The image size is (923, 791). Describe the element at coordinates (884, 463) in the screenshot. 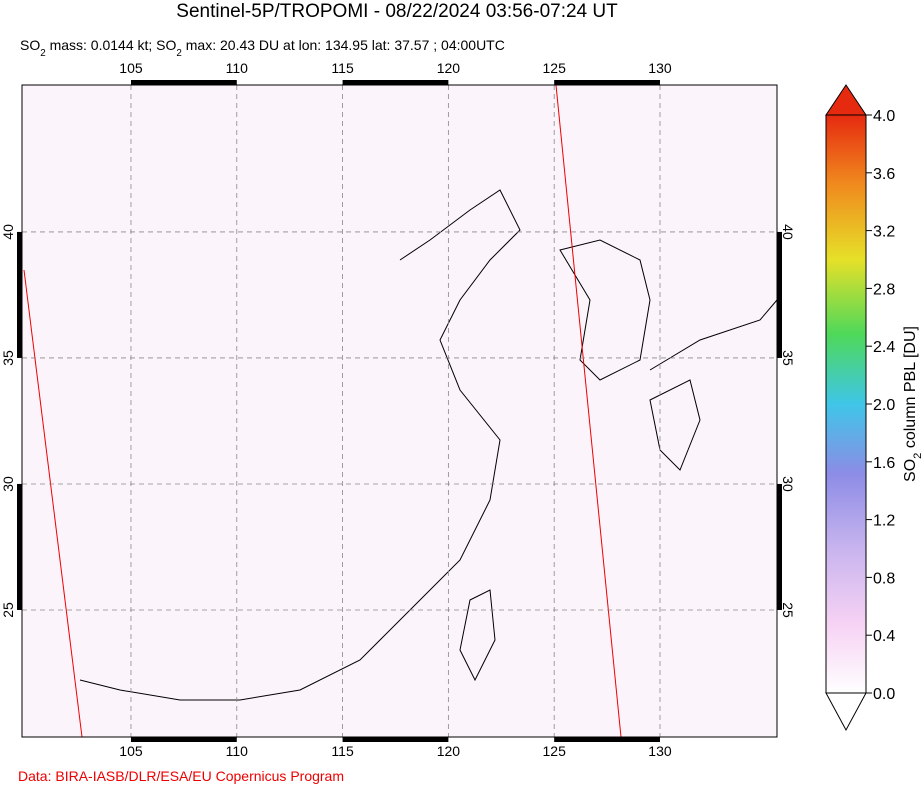

I see `colorbar-tick-label: 1.6` at that location.